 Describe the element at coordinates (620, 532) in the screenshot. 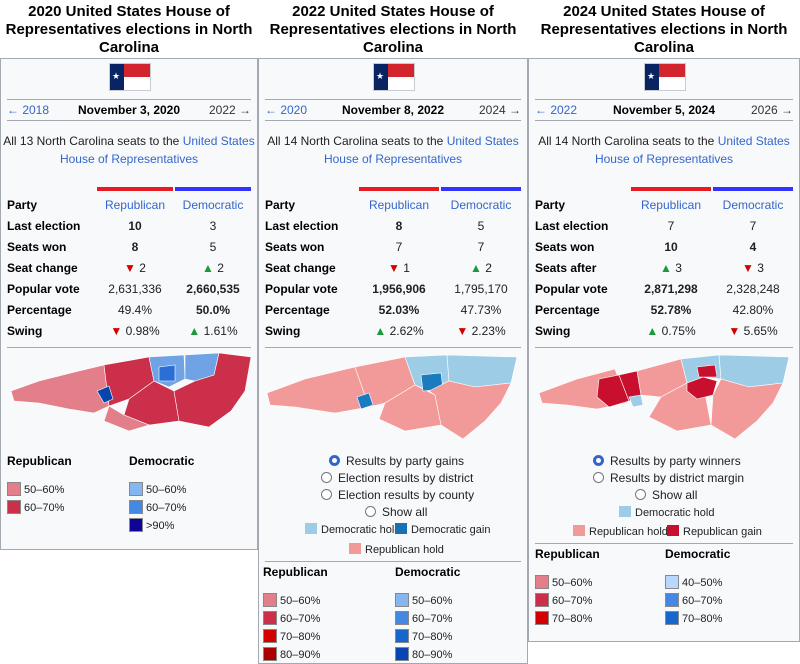

I see `key-rep-hold: Republican hold` at that location.